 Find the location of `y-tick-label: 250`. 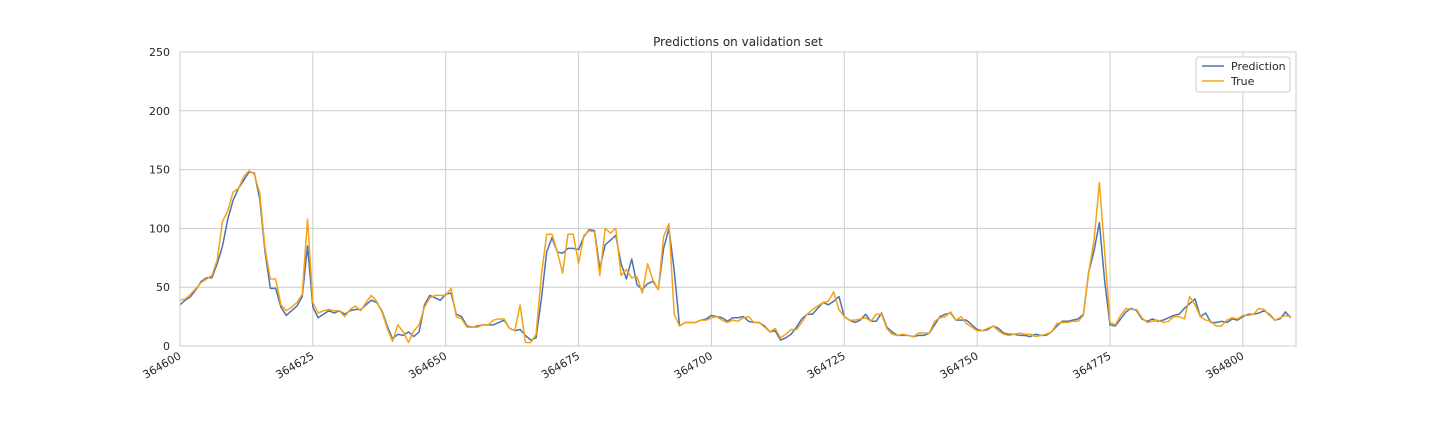

y-tick-label: 250 is located at coordinates (159, 52).